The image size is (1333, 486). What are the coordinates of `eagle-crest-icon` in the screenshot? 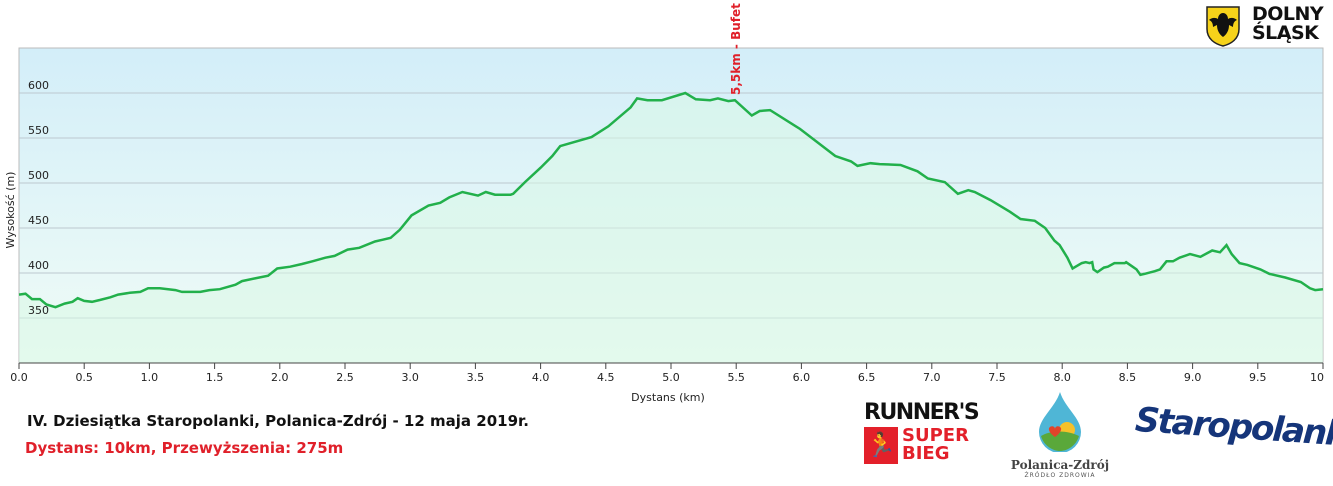 It's located at (1223, 26).